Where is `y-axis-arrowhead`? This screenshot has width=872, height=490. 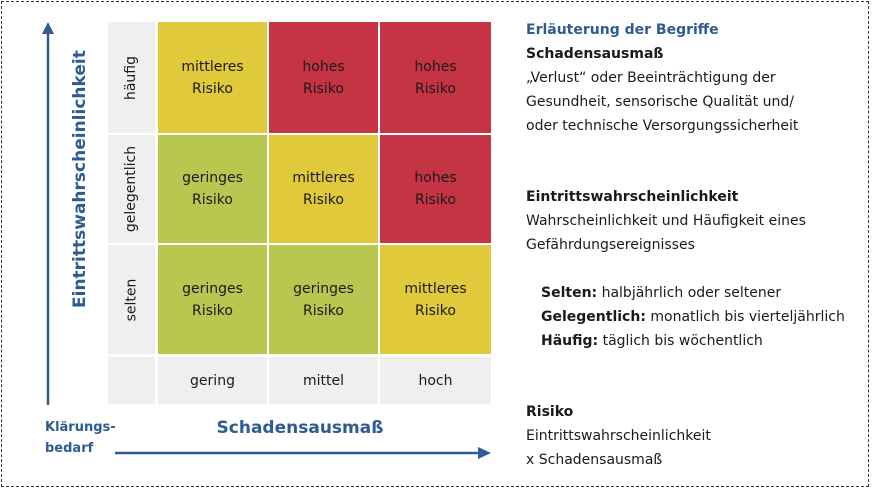 y-axis-arrowhead is located at coordinates (48, 28).